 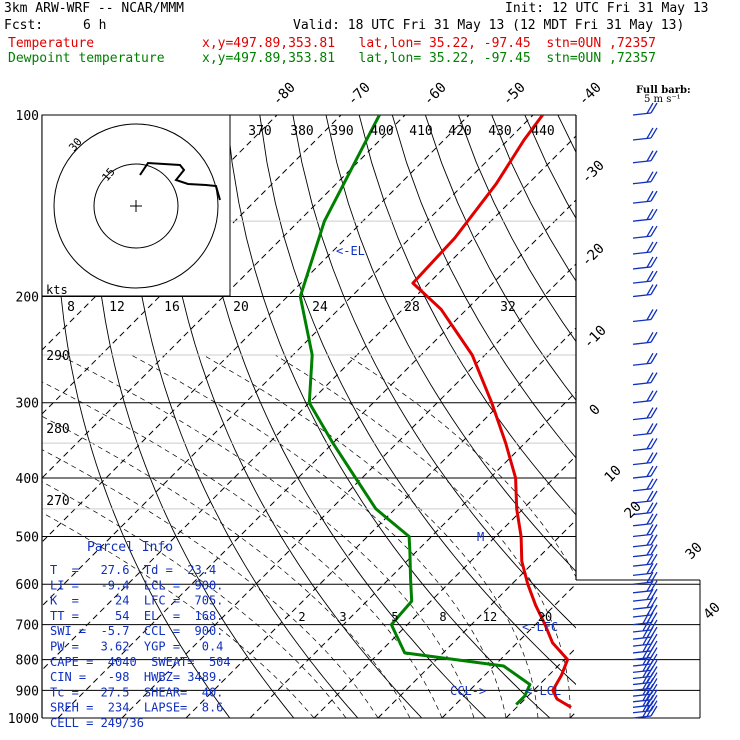 I want to click on theta-label: 280, so click(x=57, y=429).